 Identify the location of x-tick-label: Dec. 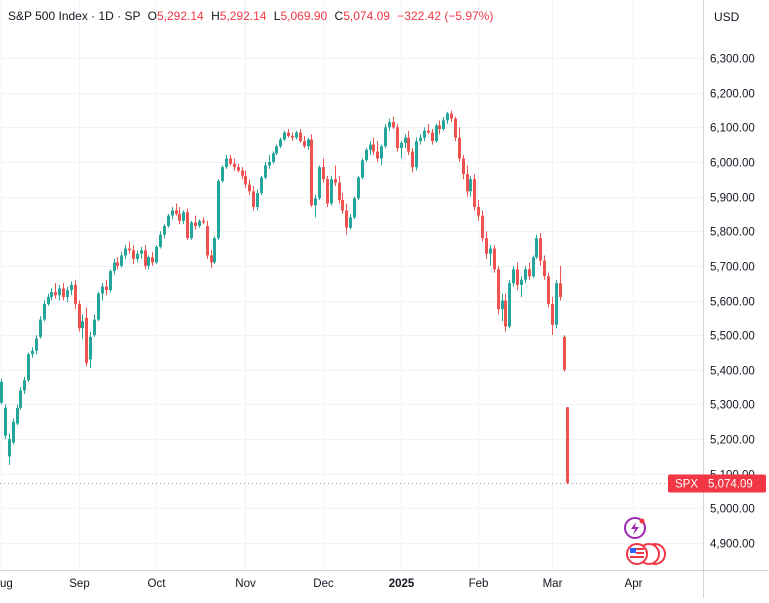
(323, 584).